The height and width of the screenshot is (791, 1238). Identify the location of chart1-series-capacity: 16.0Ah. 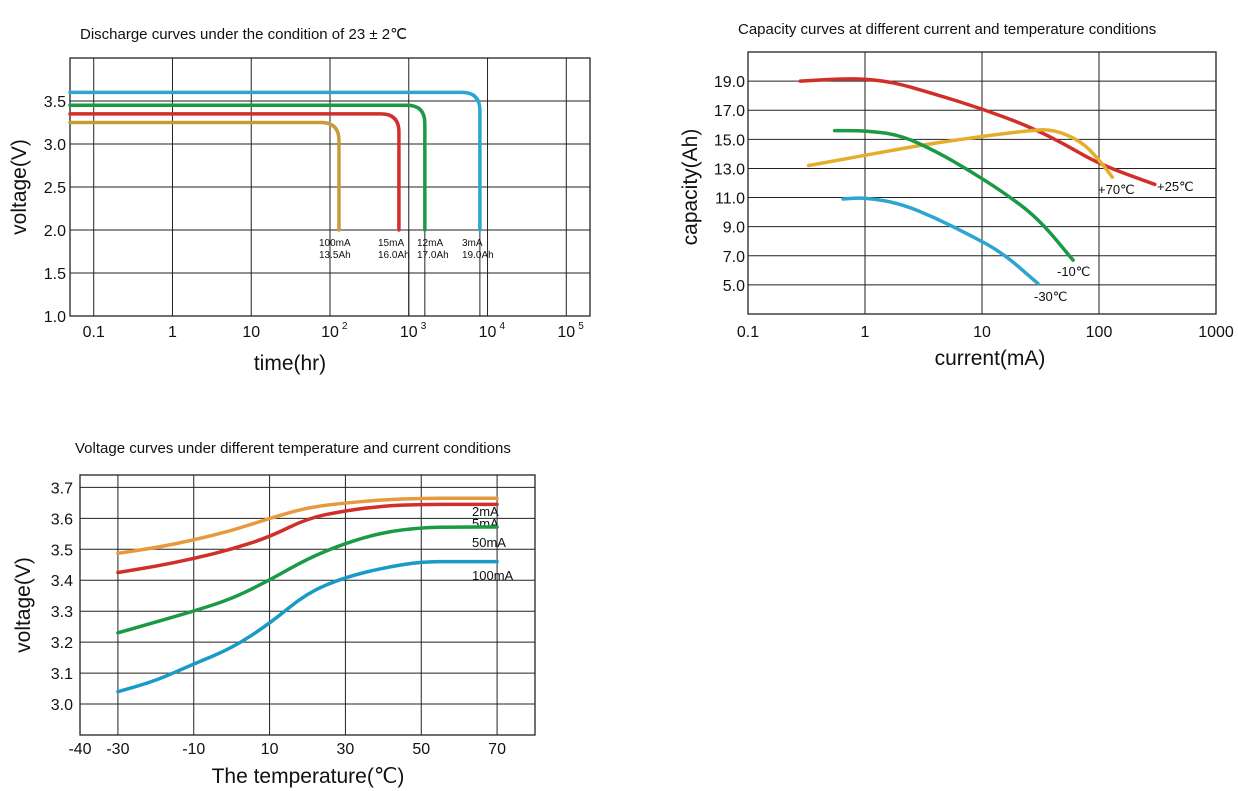
(394, 255).